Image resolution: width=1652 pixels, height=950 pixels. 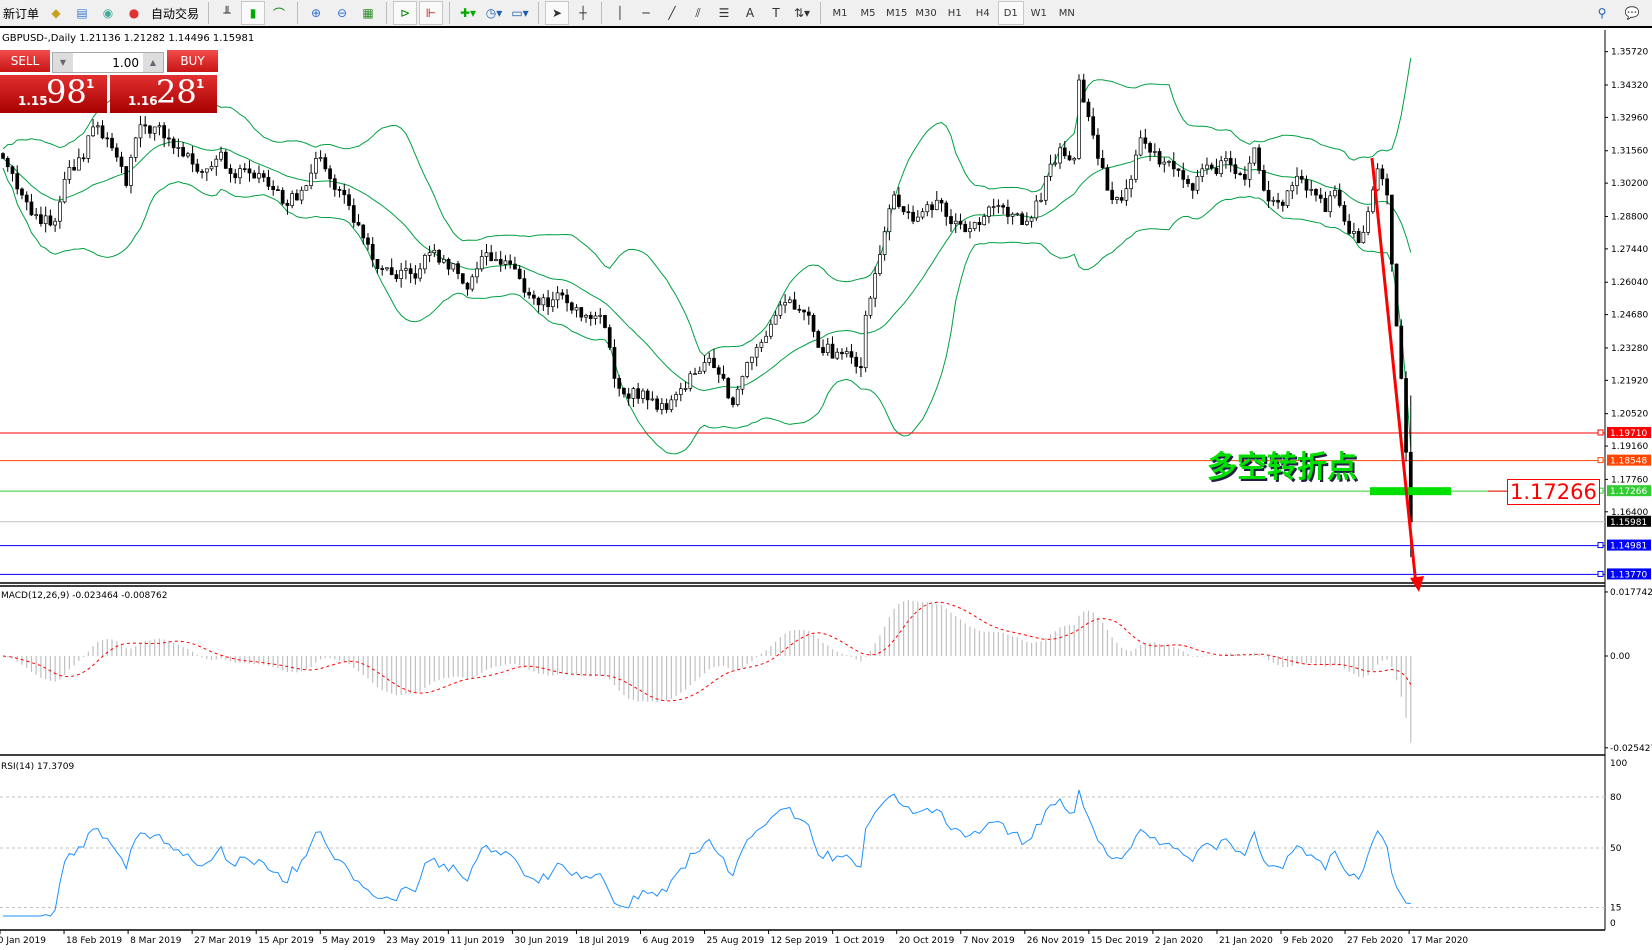 What do you see at coordinates (468, 13) in the screenshot?
I see `indicators-icon: ✚▾` at bounding box center [468, 13].